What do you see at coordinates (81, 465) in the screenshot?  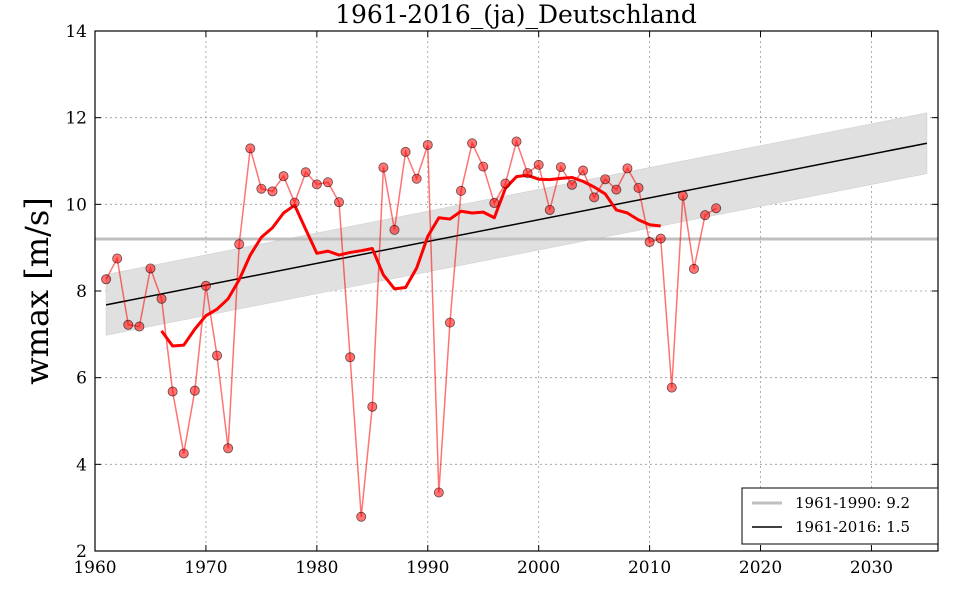 I see `y-tick-label: 4` at bounding box center [81, 465].